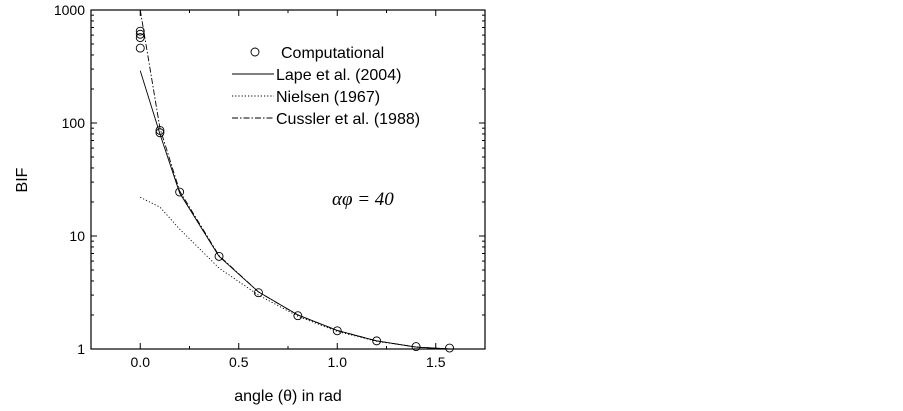 This screenshot has height=411, width=903. What do you see at coordinates (288, 396) in the screenshot?
I see `x-axis-label: angle (θ) in rad` at bounding box center [288, 396].